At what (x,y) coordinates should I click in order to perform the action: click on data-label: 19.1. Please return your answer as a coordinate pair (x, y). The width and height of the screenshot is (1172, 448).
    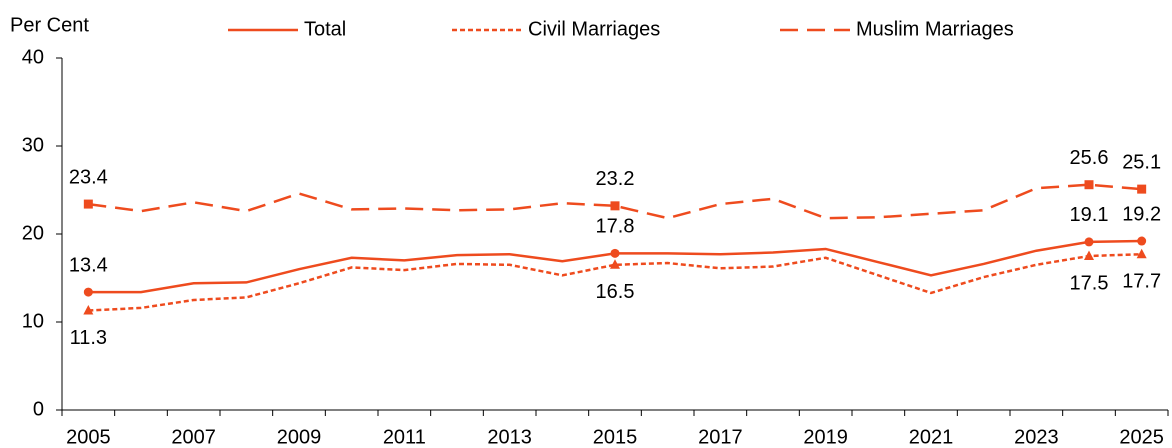
    Looking at the image, I should click on (1089, 215).